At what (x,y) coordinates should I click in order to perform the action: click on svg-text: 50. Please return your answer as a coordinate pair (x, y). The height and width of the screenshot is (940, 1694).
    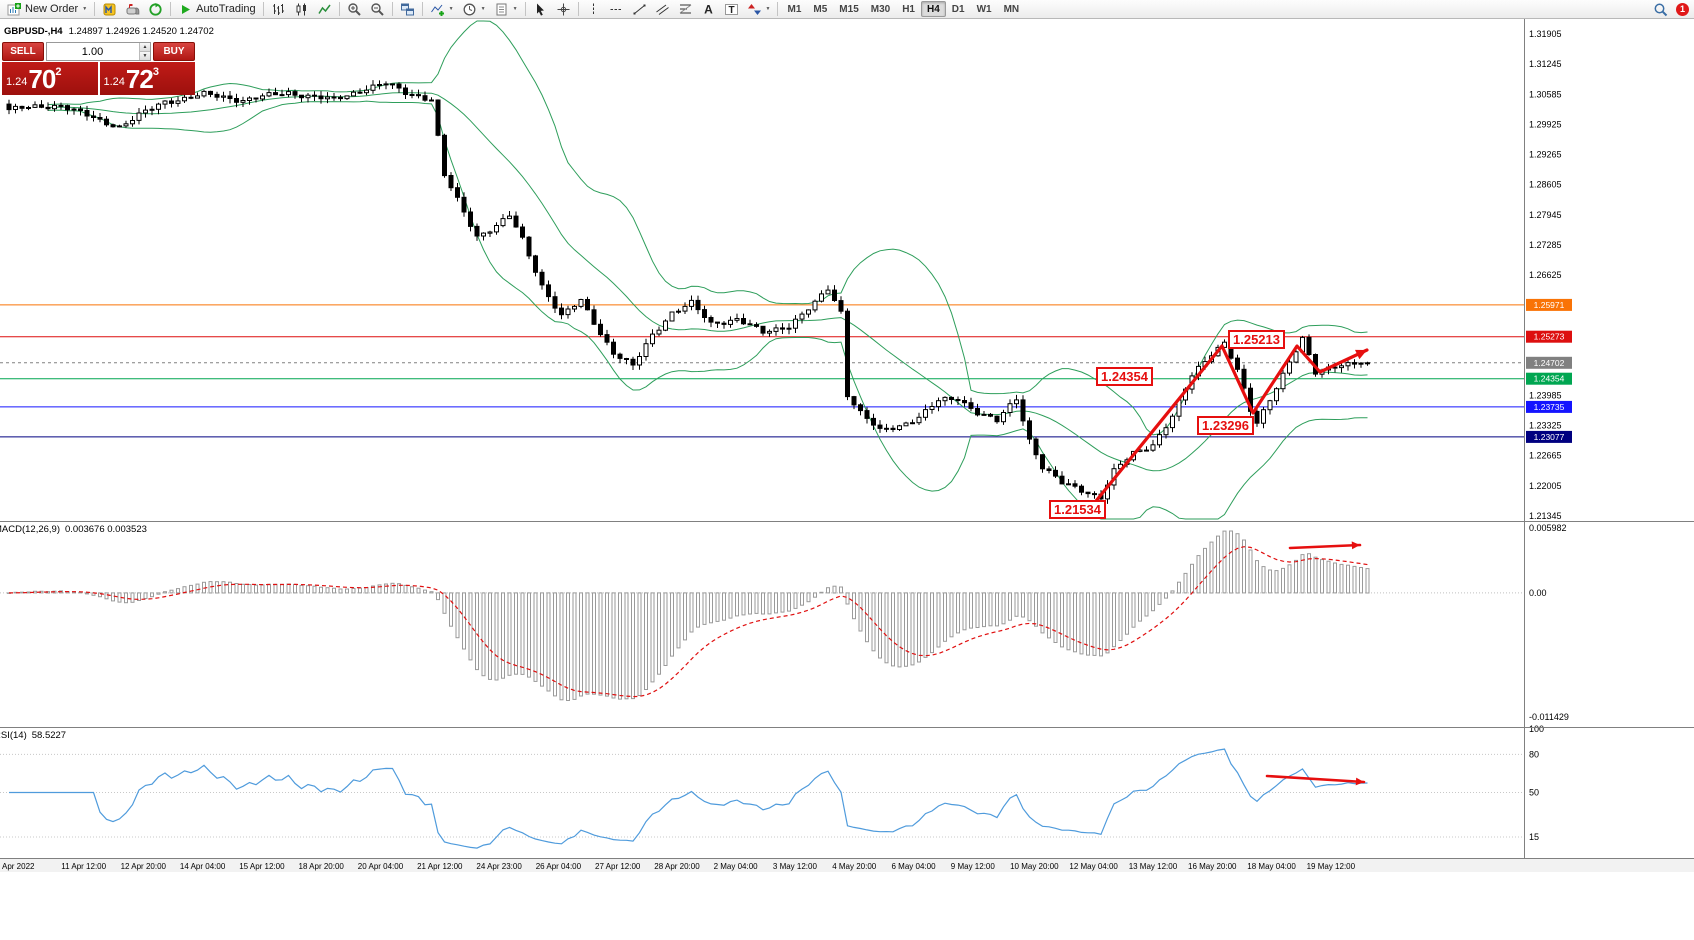
    Looking at the image, I should click on (1534, 793).